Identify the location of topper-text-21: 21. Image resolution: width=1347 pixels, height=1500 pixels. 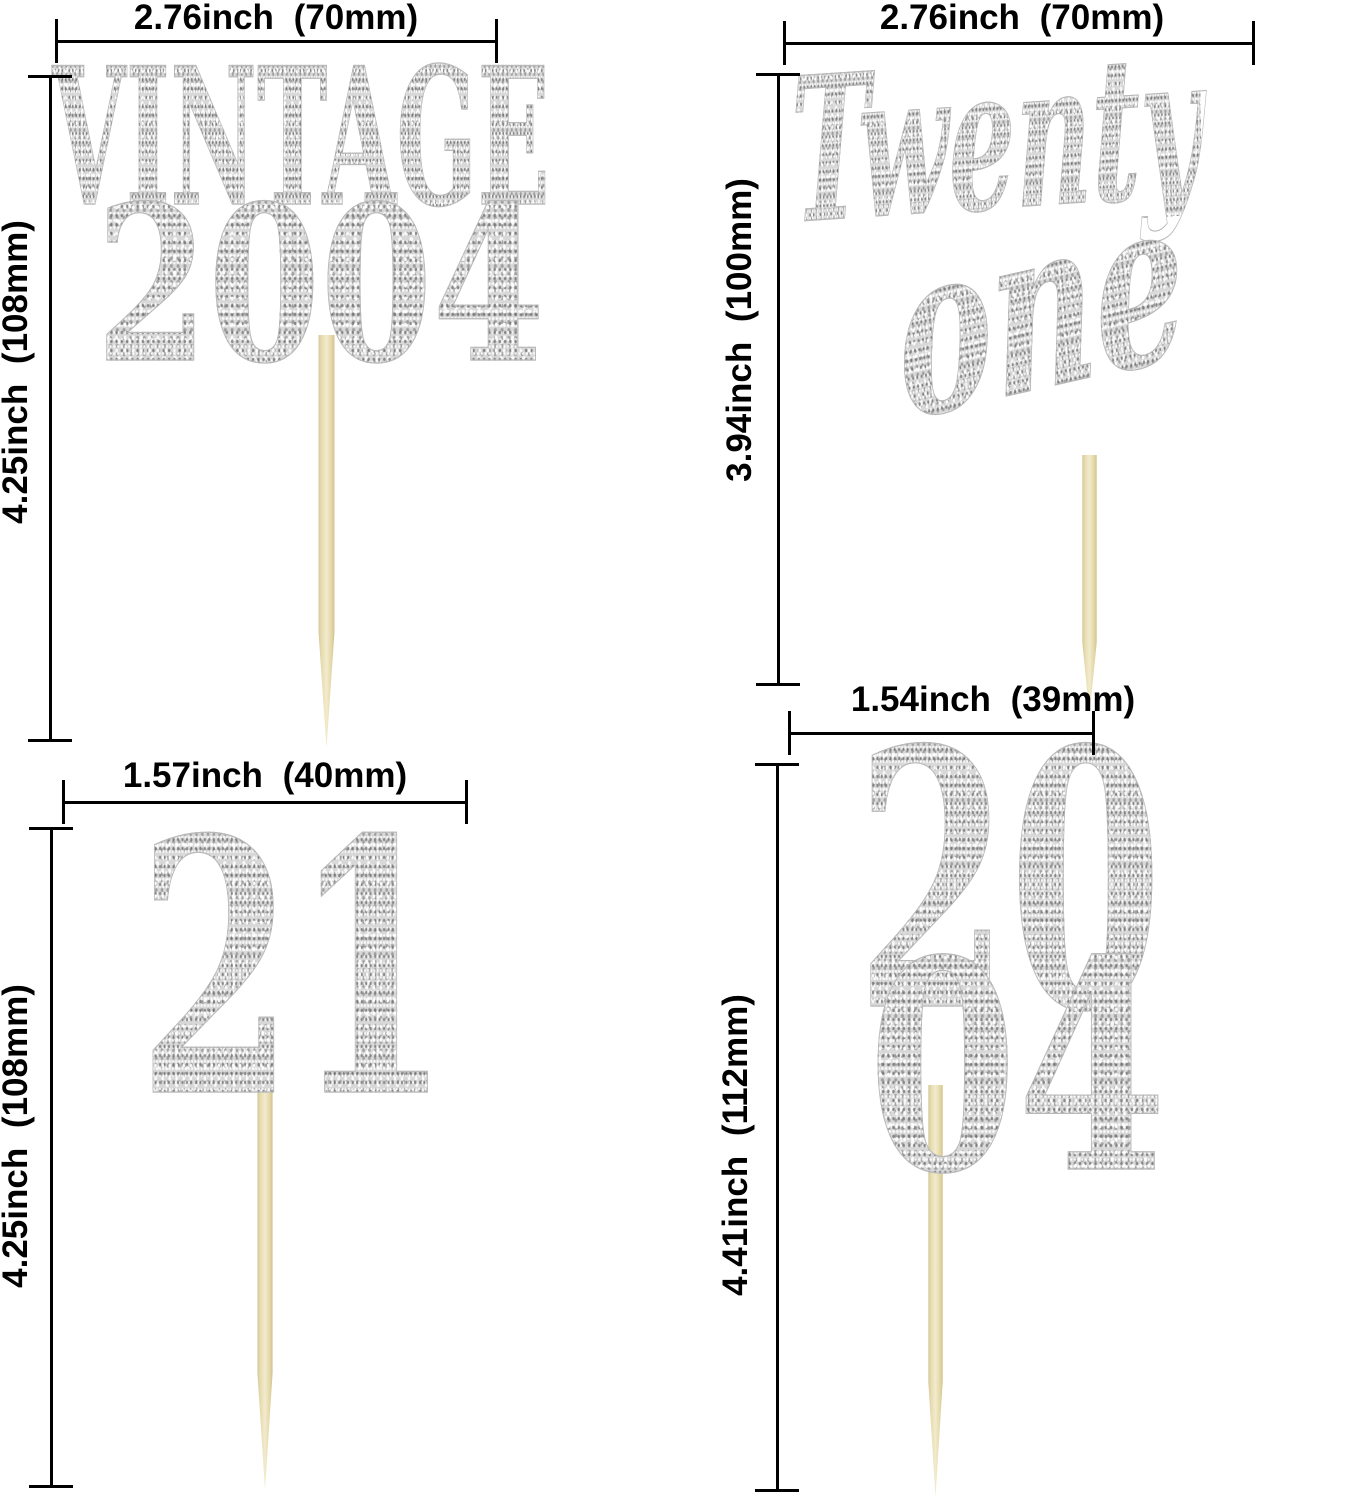
(294, 969).